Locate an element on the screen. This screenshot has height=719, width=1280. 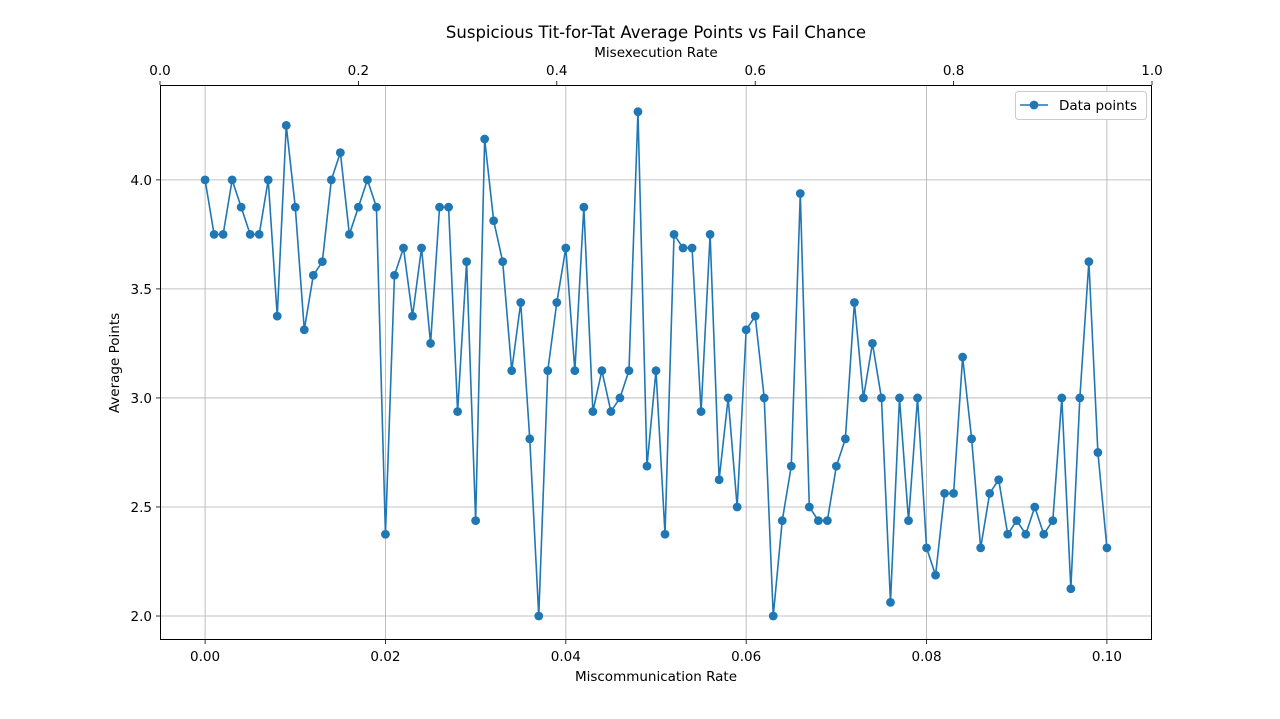
y-tick-label: 3.5 is located at coordinates (141, 290).